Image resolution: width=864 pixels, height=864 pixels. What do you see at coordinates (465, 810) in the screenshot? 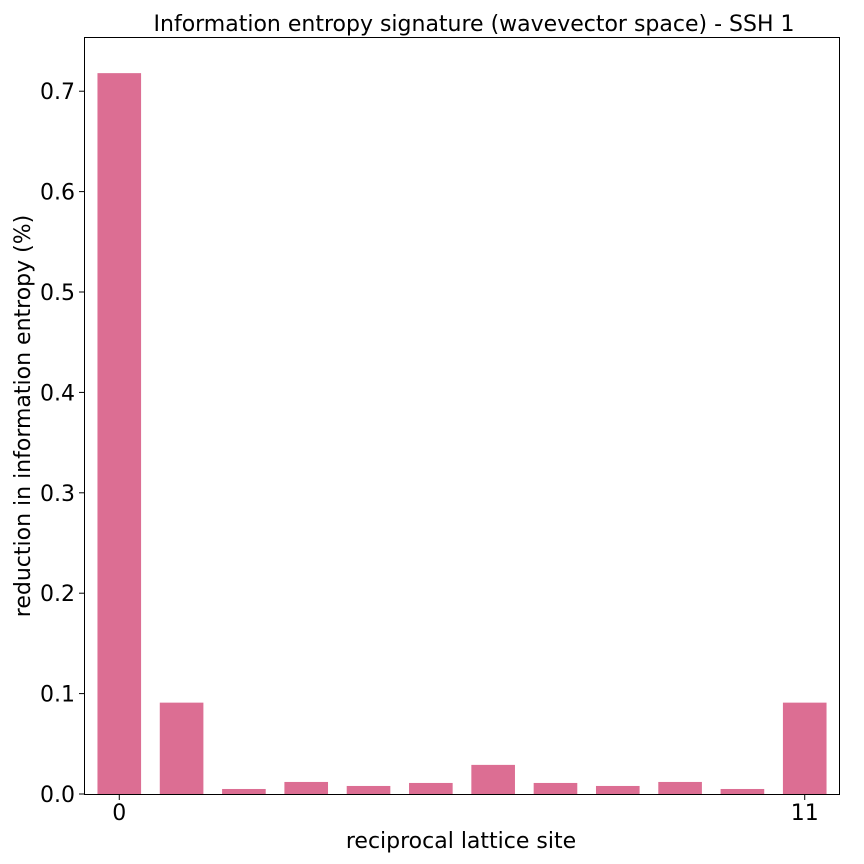
I see `x-axis-ticks: 0 11` at bounding box center [465, 810].